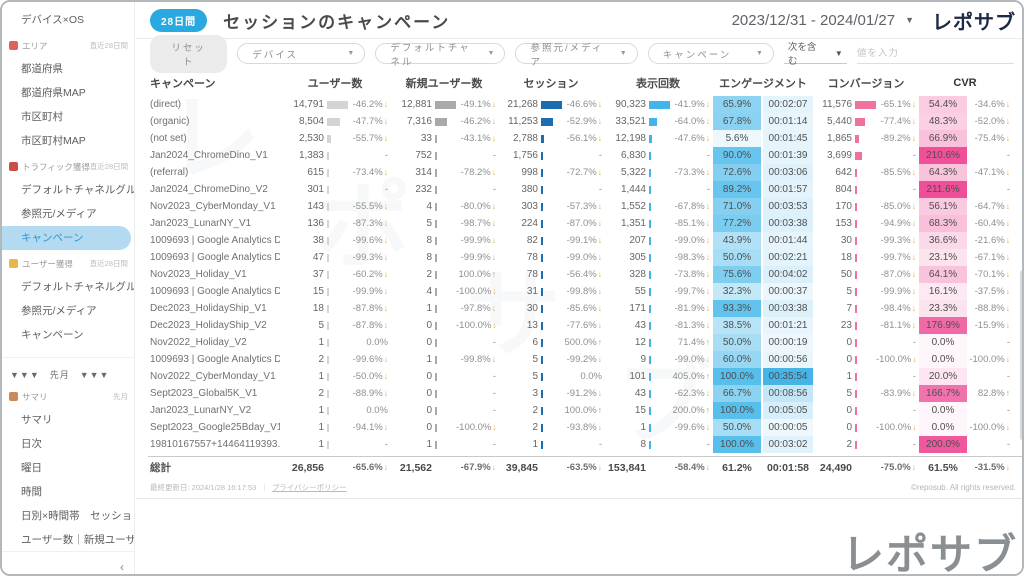 The height and width of the screenshot is (576, 1024). What do you see at coordinates (336, 376) in the screenshot?
I see `users-bar-cell` at bounding box center [336, 376].